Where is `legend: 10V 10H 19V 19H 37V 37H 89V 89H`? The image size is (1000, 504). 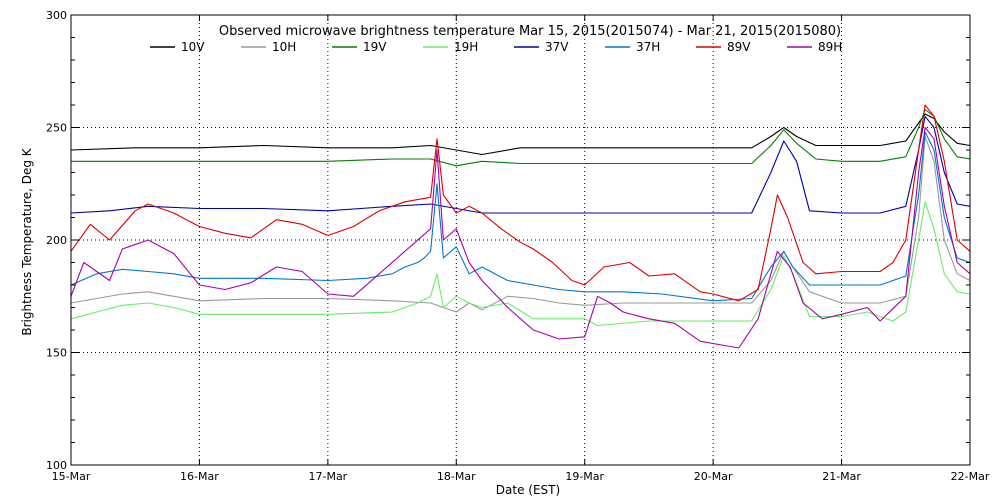 legend: 10V 10H 19V 19H 37V 37H 89V 89H is located at coordinates (496, 47).